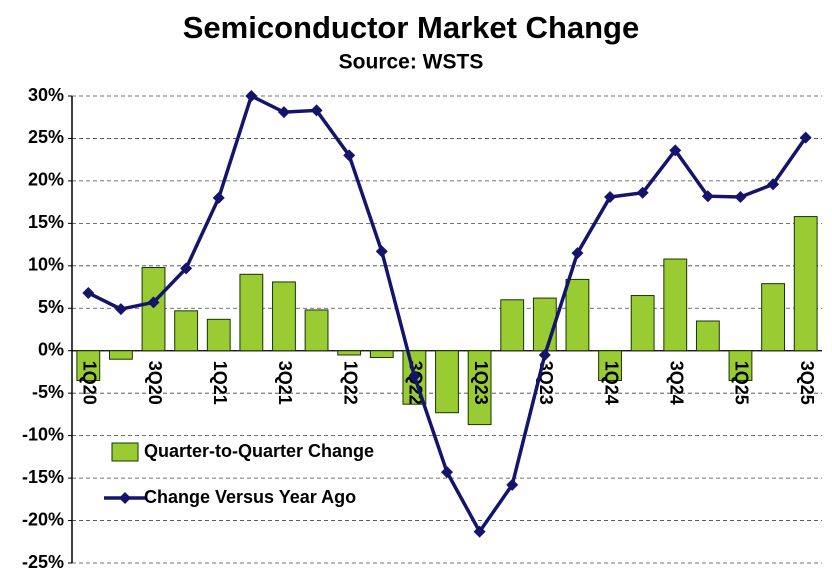 The image size is (832, 587). I want to click on y-tick-label: -20%, so click(43, 519).